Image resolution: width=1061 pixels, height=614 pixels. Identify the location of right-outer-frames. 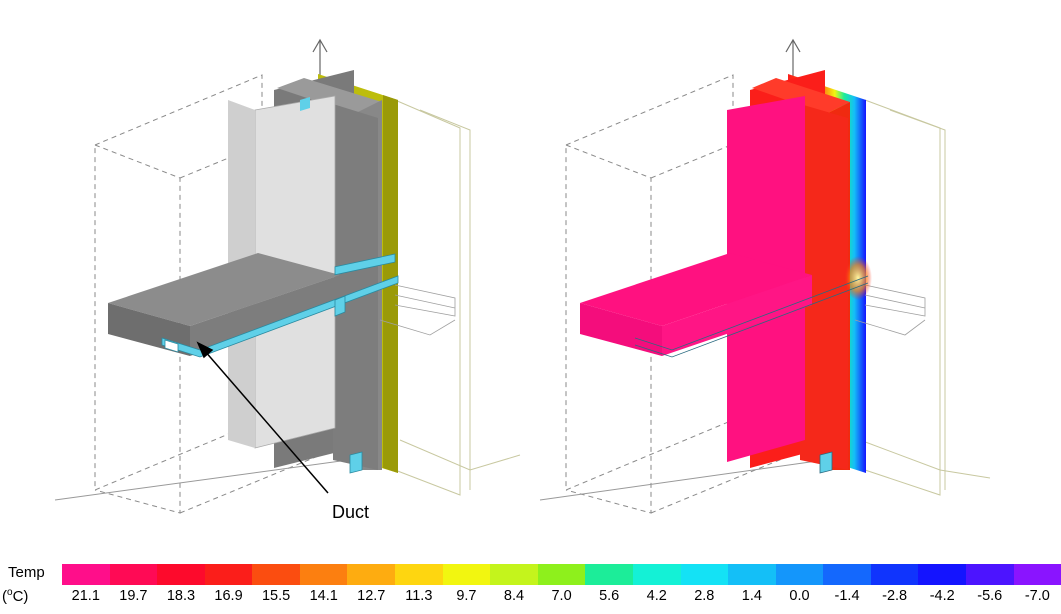
(925, 297).